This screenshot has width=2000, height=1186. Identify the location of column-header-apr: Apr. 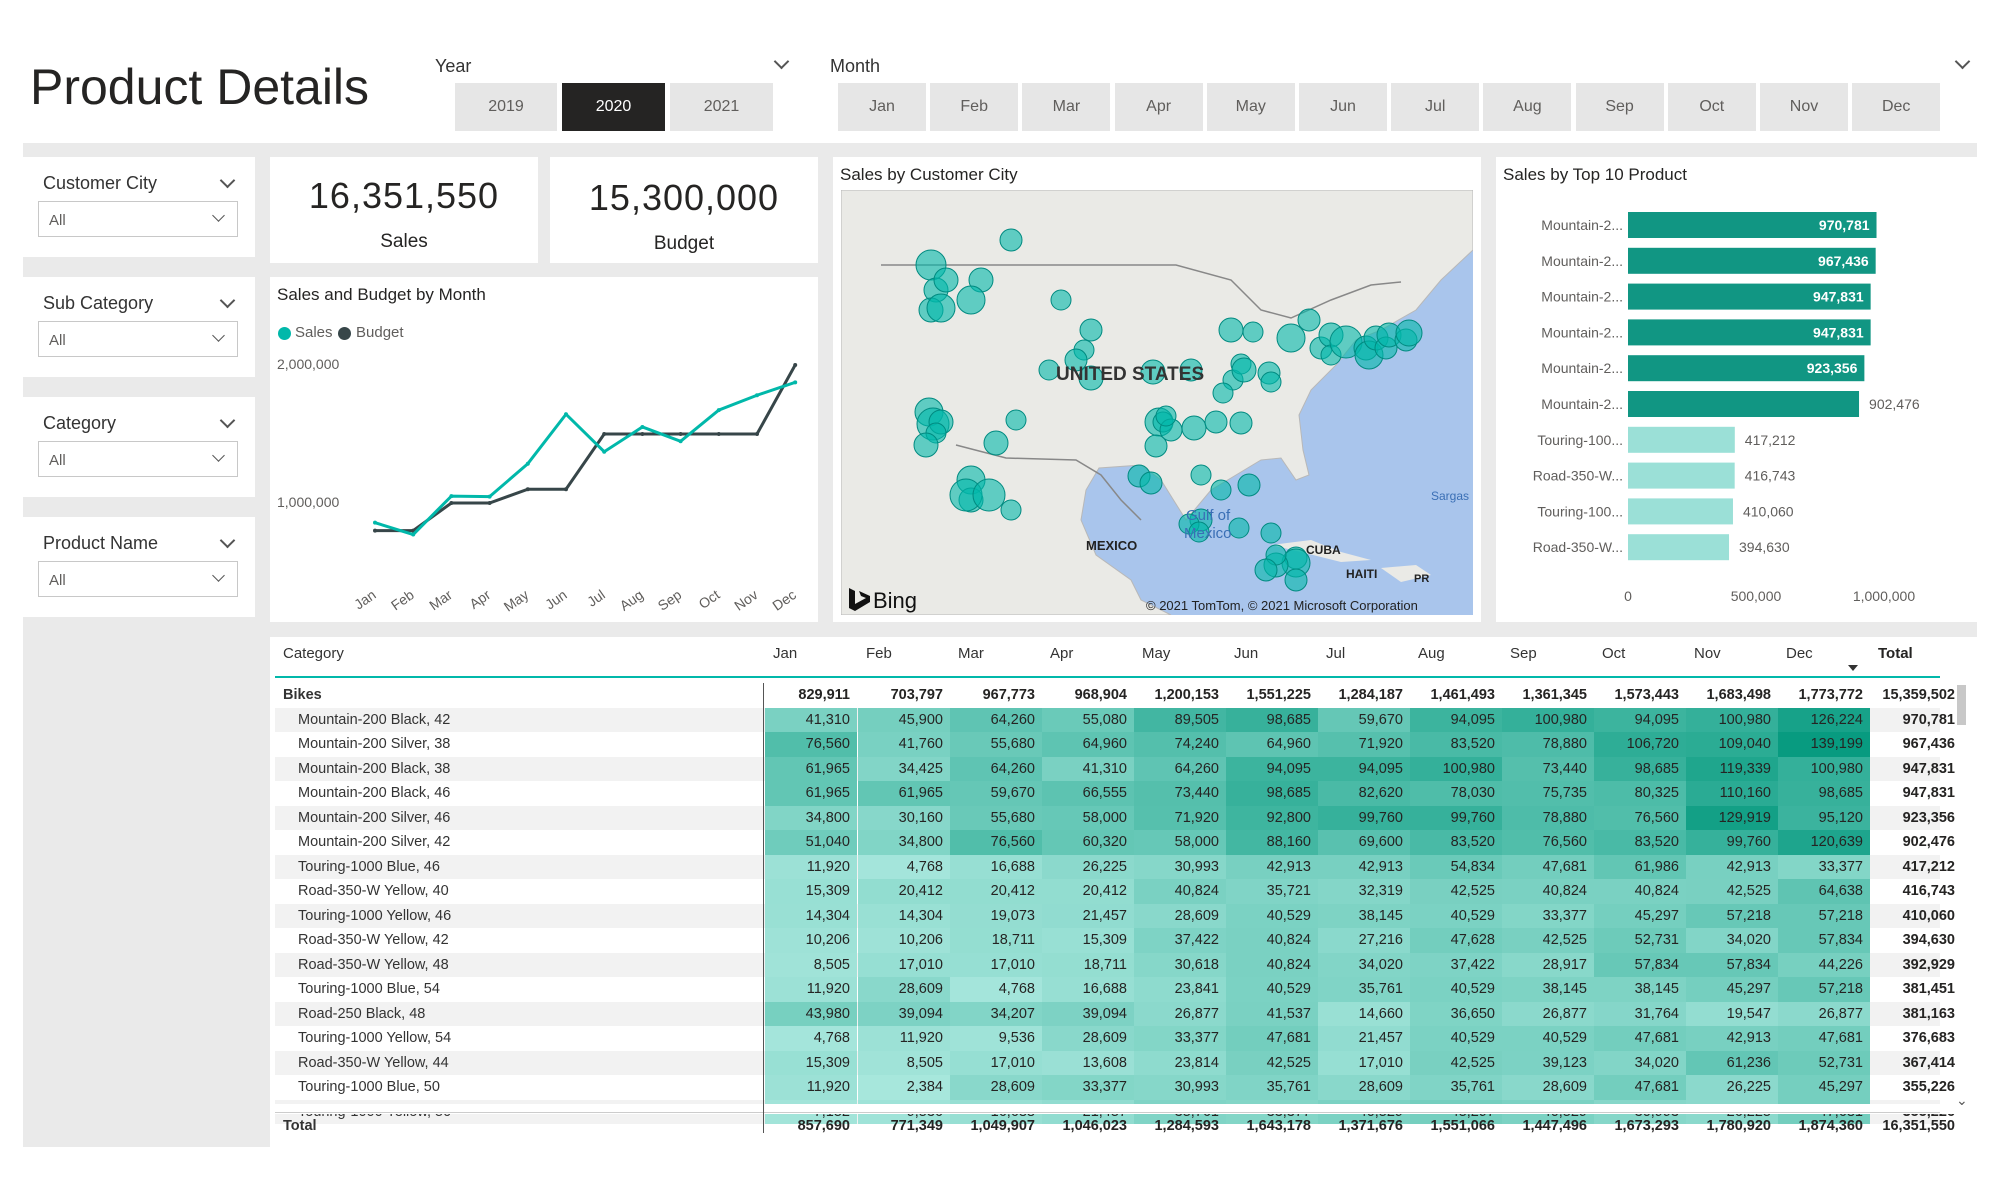
(1062, 653).